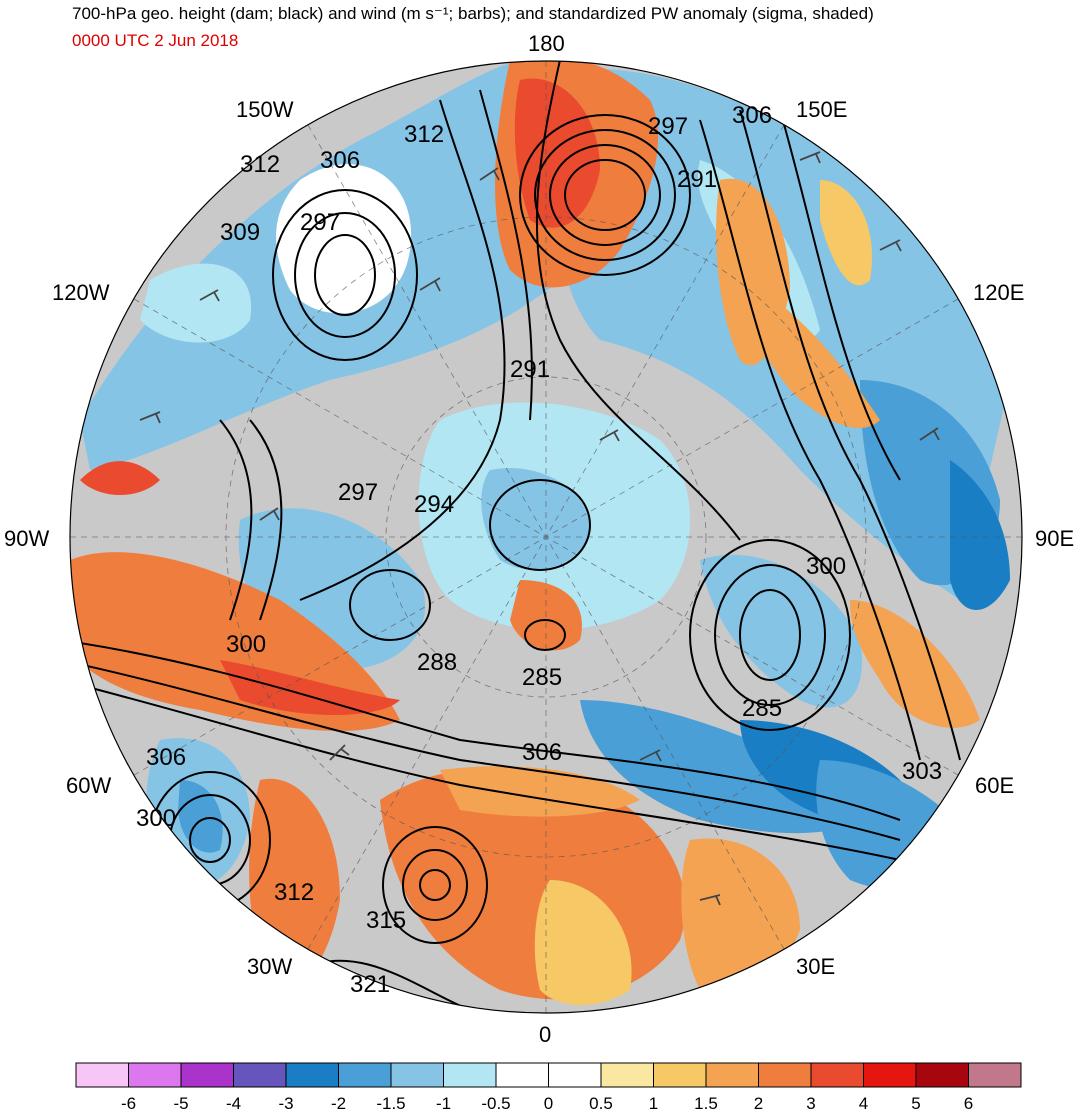 The width and height of the screenshot is (1088, 1112). What do you see at coordinates (968, 1103) in the screenshot?
I see `colorbar-tick-label: 6` at bounding box center [968, 1103].